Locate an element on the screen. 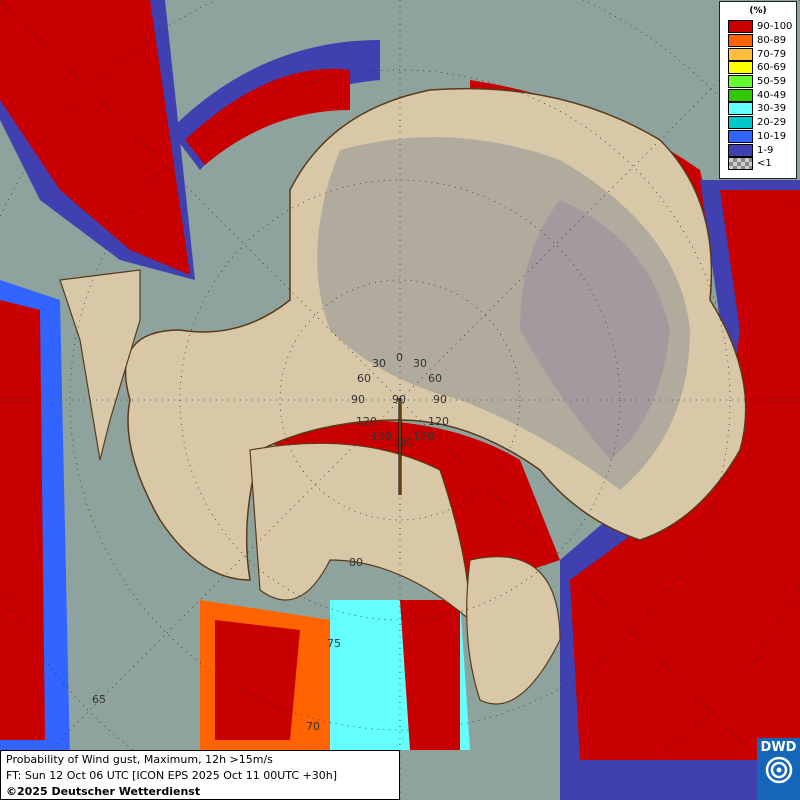 The image size is (800, 800). legend-item: 40-49 is located at coordinates (758, 95).